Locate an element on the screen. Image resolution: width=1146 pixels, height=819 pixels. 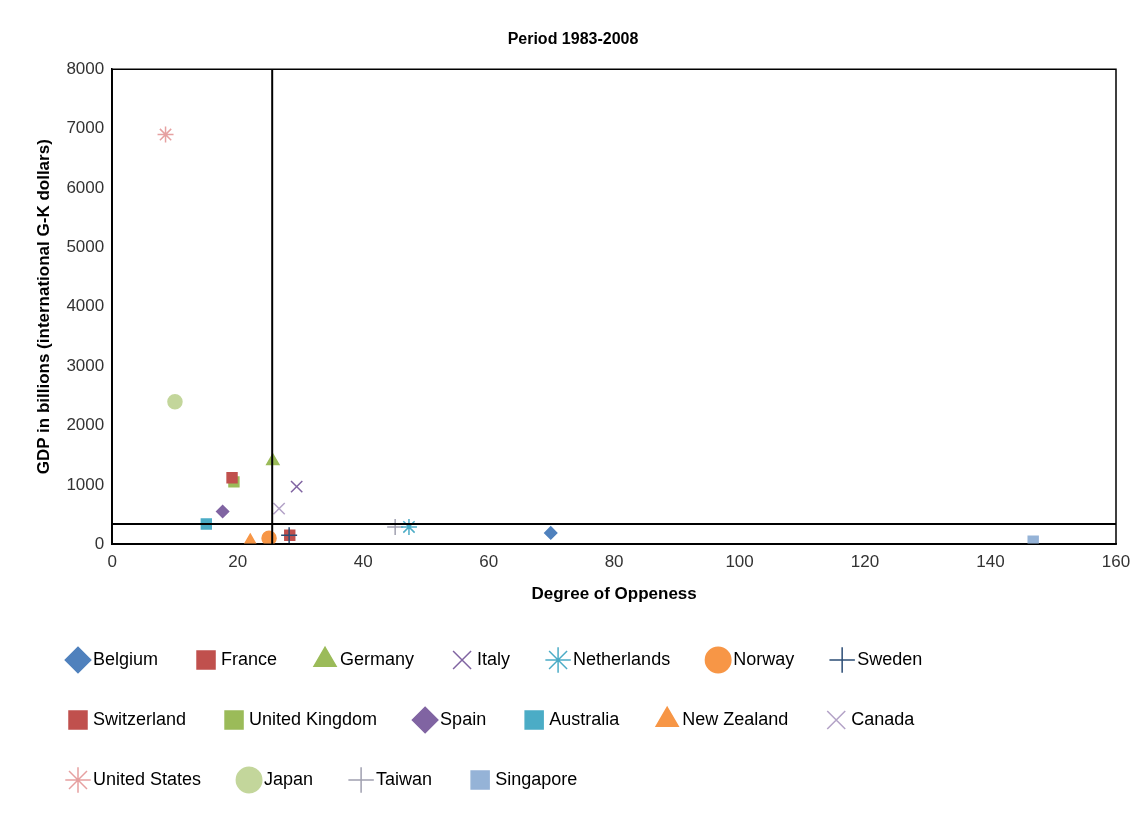
y-tick-label: 2000 is located at coordinates (85, 425).